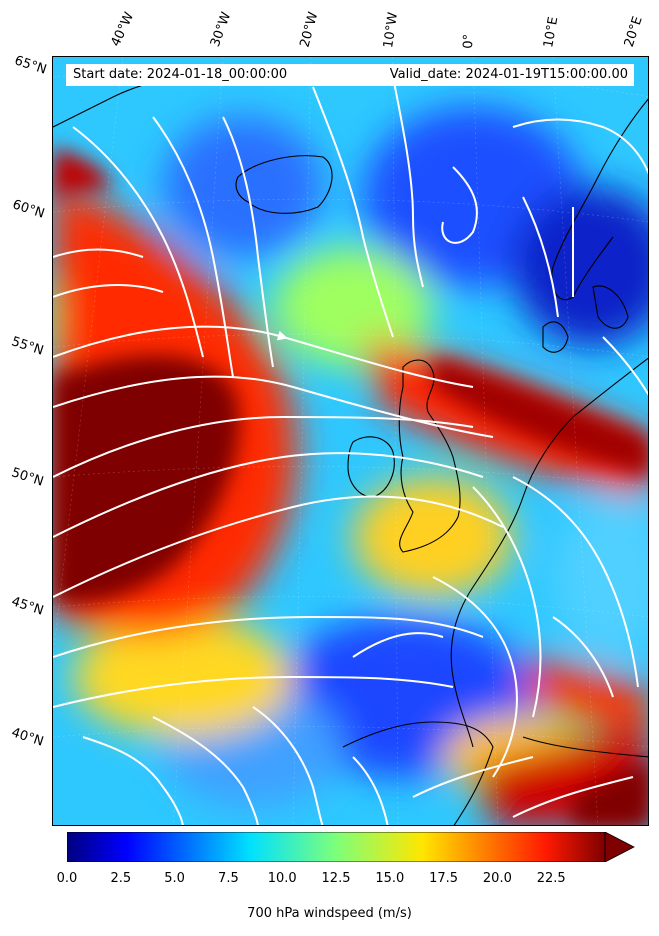 The width and height of the screenshot is (659, 936). I want to click on colorbar-gradient, so click(336, 847).